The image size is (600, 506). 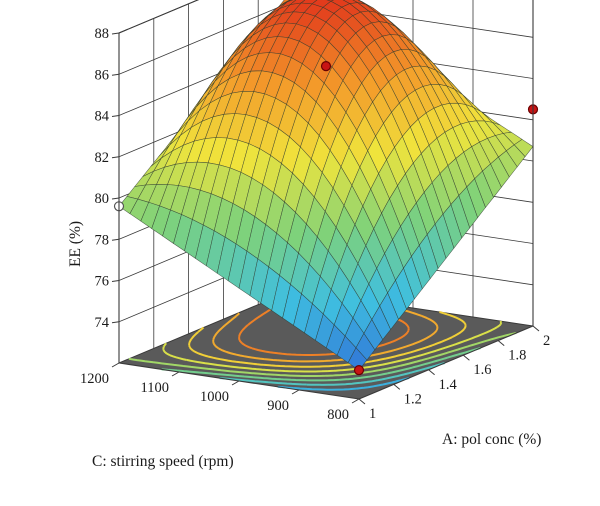 I want to click on y-axis-label: C: stirring speed (rpm), so click(x=163, y=461).